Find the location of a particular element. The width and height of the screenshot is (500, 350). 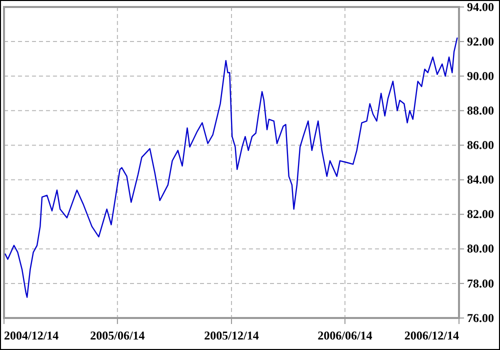

y-tick-label: 94.00 is located at coordinates (480, 7).